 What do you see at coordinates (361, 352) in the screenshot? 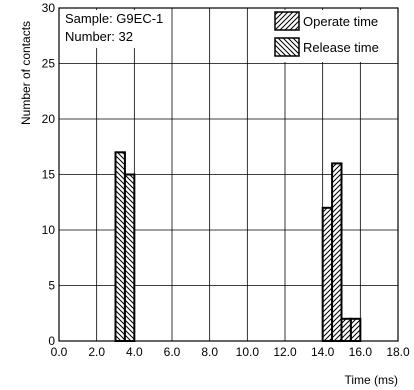
I see `x-tick-label: 16.0` at bounding box center [361, 352].